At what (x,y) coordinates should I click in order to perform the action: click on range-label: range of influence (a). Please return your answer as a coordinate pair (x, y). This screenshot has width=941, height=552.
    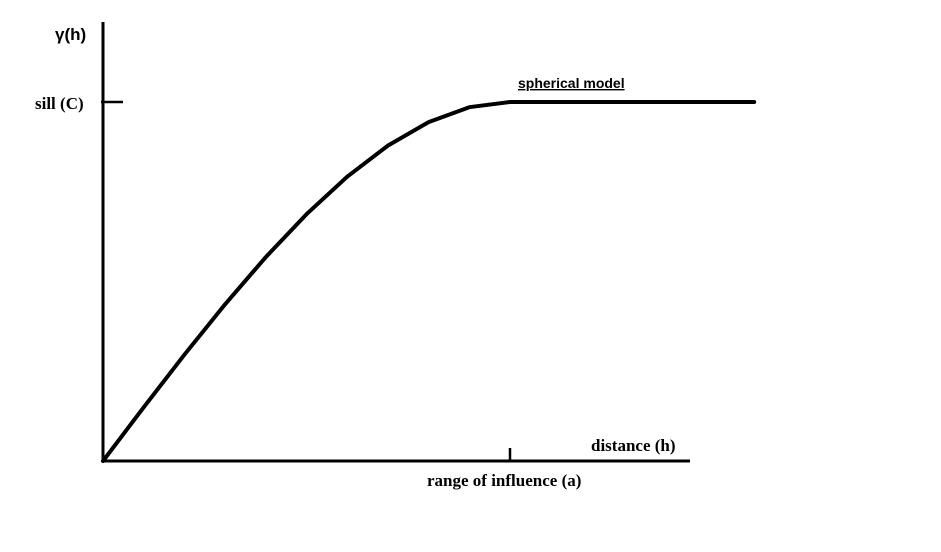
    Looking at the image, I should click on (504, 480).